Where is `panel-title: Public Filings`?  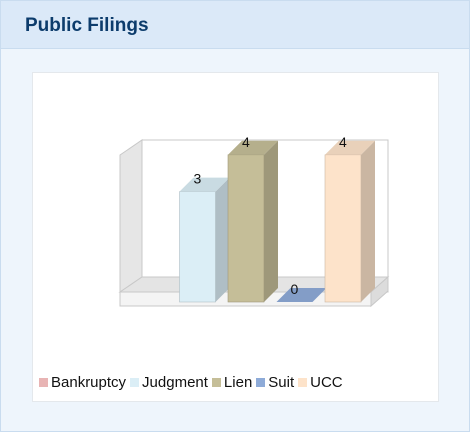 panel-title: Public Filings is located at coordinates (235, 25).